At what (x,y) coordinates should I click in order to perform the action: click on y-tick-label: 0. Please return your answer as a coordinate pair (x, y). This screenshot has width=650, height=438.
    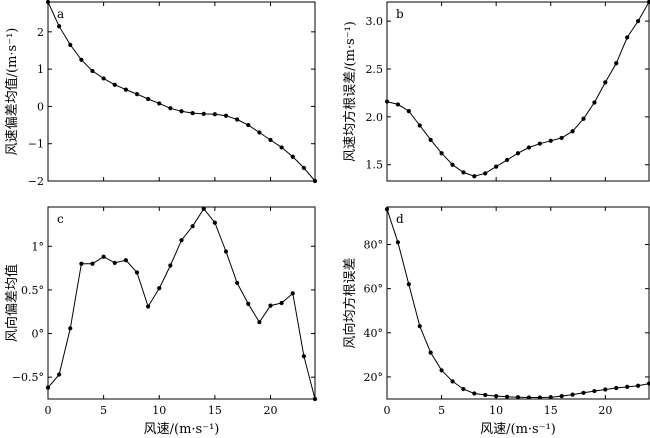
    Looking at the image, I should click on (40, 106).